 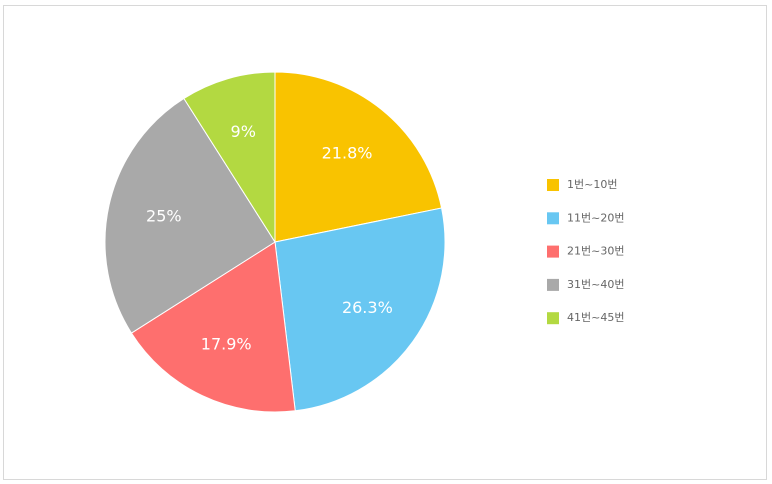 I want to click on slice-label: 17.9%, so click(x=226, y=343).